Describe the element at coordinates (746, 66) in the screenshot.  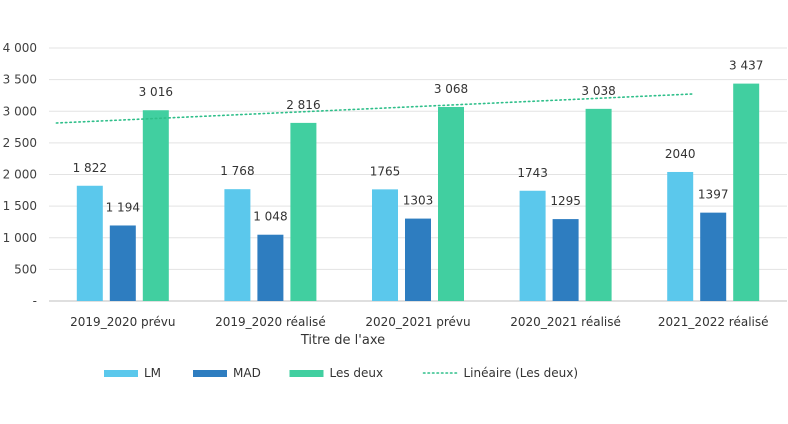
I see `data-label: 3 437` at that location.